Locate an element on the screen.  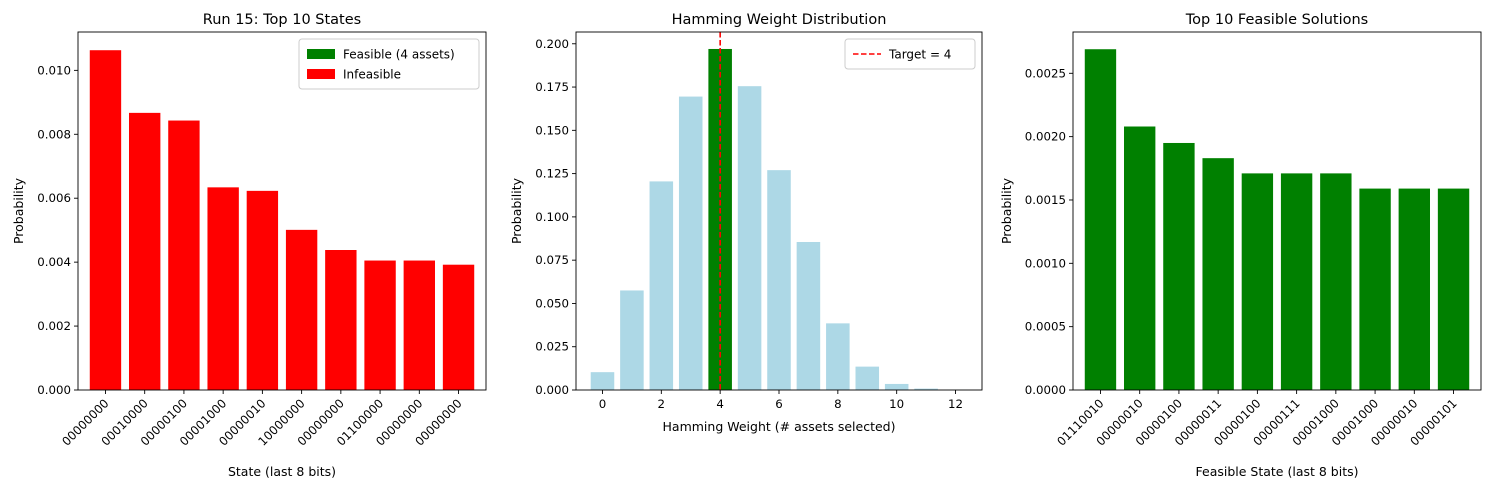
x-axis-label: Hamming Weight (# assets selected) is located at coordinates (779, 426).